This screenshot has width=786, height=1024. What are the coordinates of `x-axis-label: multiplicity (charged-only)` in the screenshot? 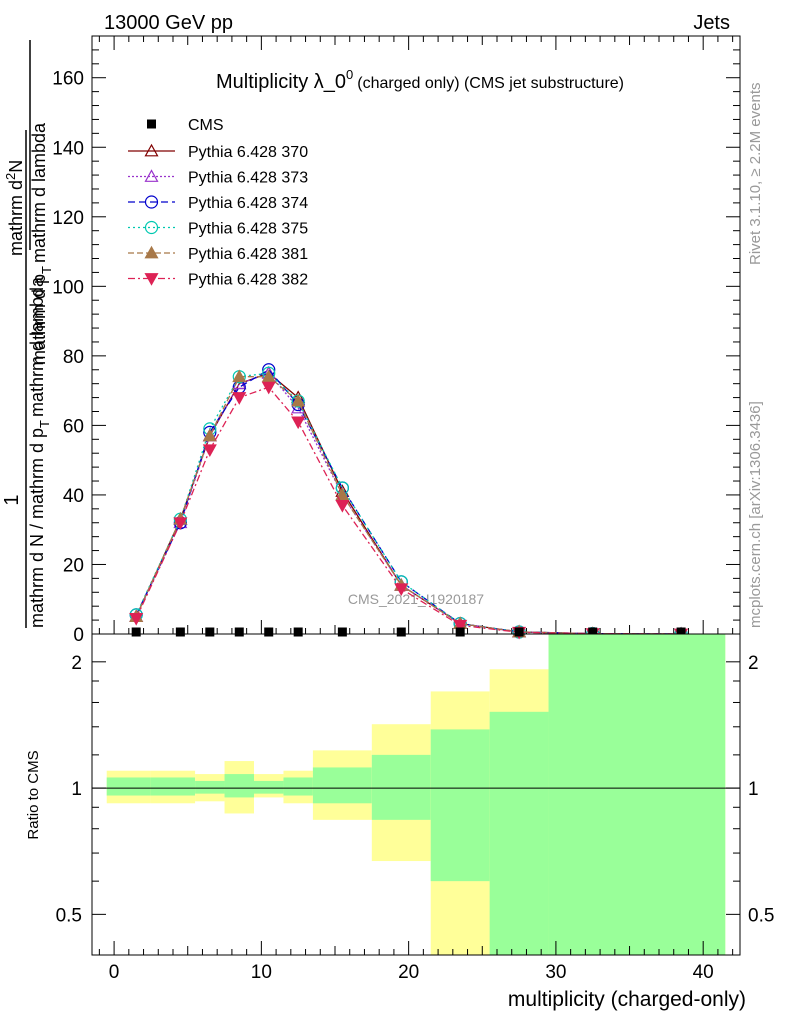 It's located at (627, 999).